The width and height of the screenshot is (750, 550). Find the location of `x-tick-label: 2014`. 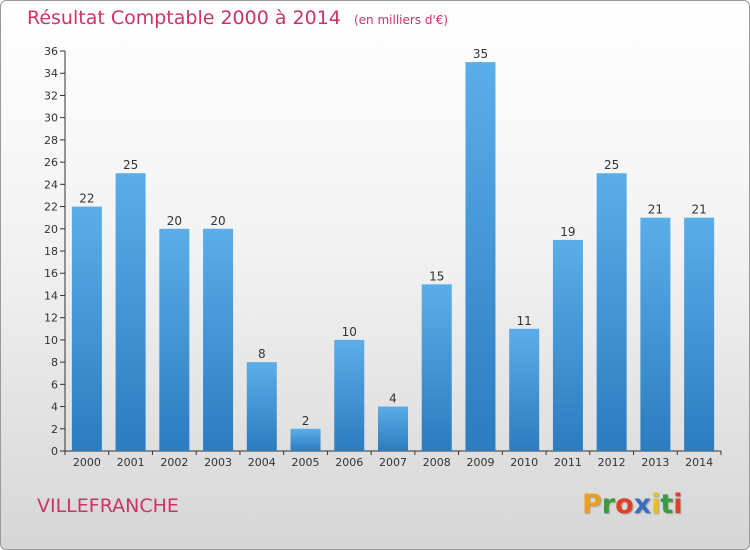

x-tick-label: 2014 is located at coordinates (699, 462).